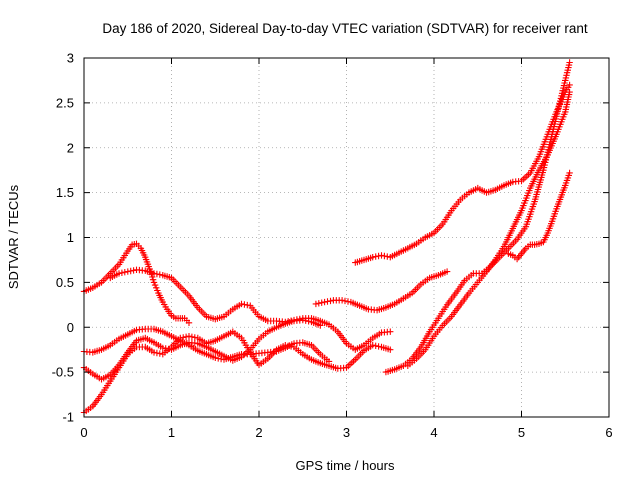 The image size is (640, 480). What do you see at coordinates (65, 282) in the screenshot?
I see `y-tick-label: 0.5` at bounding box center [65, 282].